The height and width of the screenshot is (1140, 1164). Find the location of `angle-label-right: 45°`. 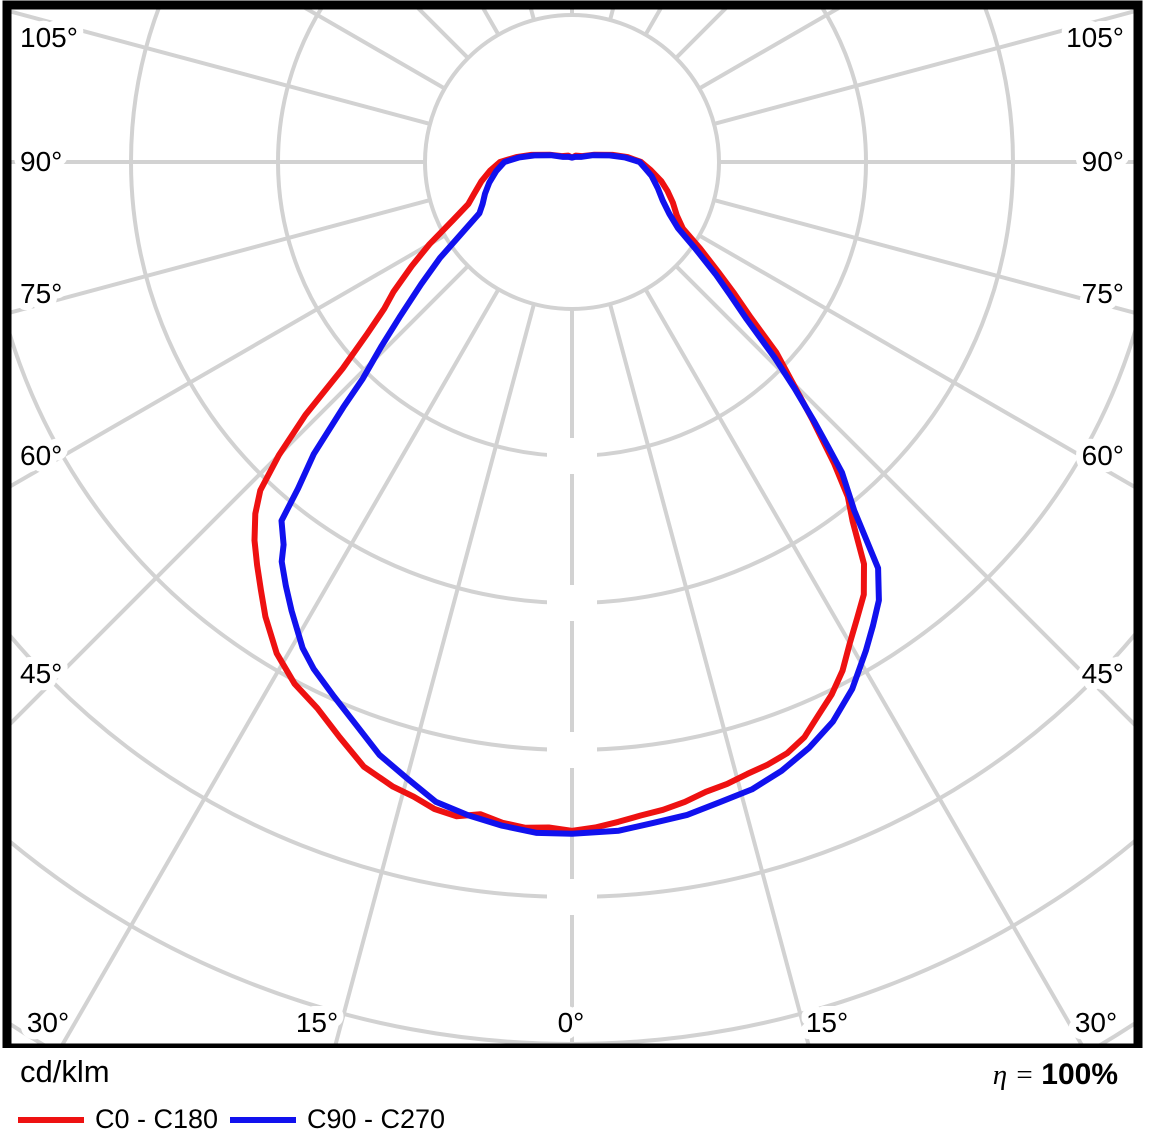

angle-label-right: 45° is located at coordinates (1103, 673).